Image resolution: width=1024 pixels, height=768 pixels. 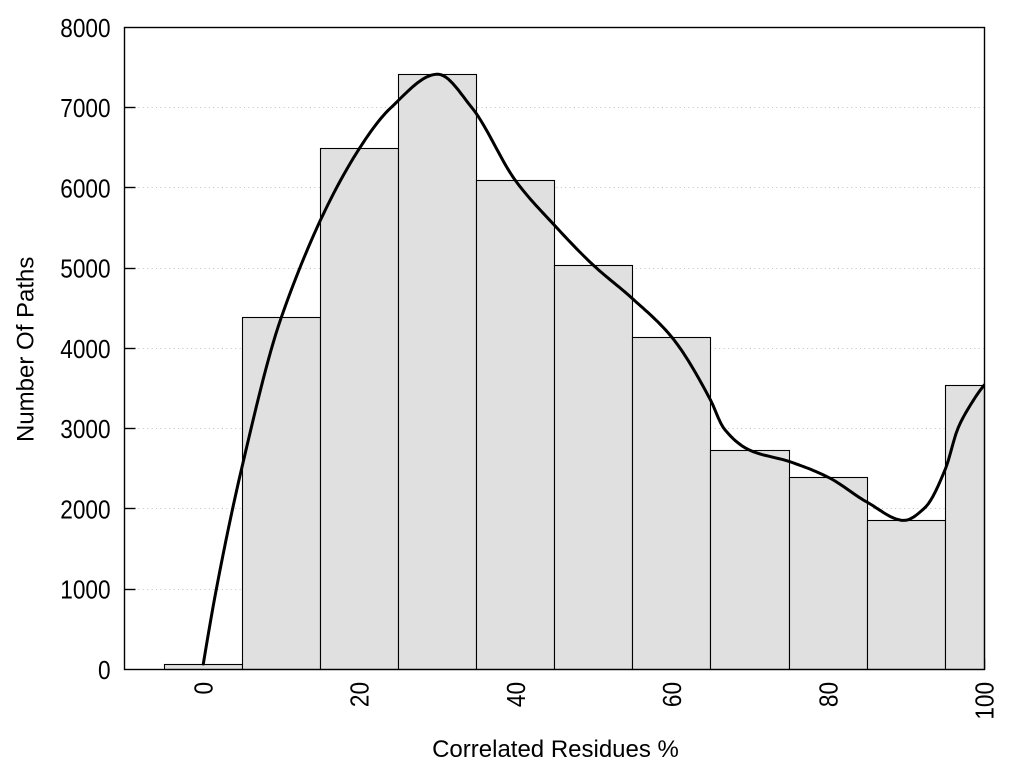 I want to click on svg-text: 1000, so click(x=85, y=590).